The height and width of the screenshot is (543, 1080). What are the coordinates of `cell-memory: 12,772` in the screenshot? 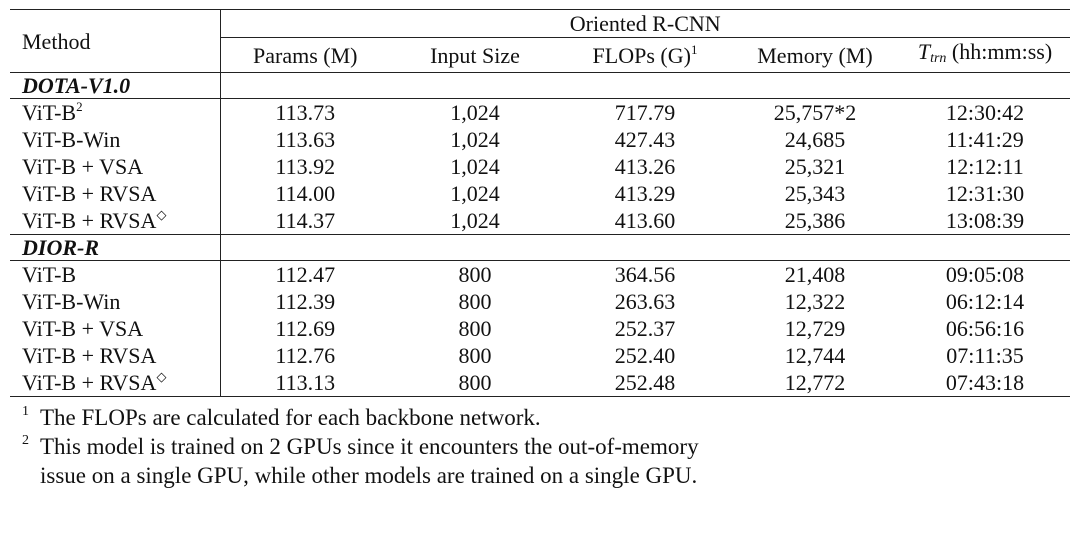 It's located at (815, 383).